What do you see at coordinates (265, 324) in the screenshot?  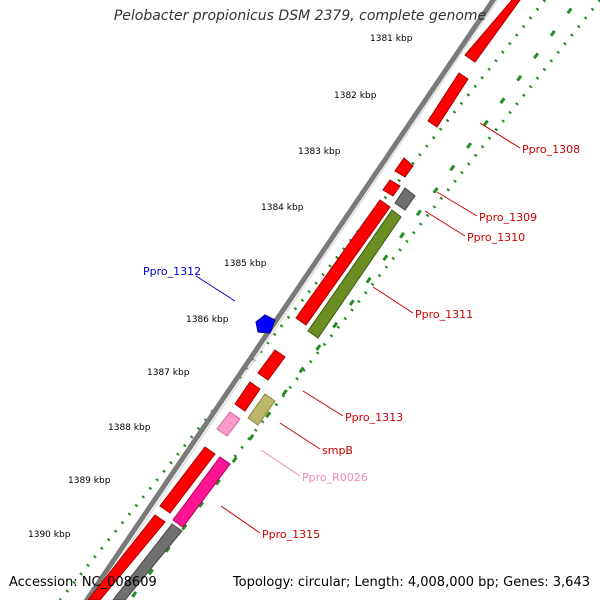 I see `blue-feature` at bounding box center [265, 324].